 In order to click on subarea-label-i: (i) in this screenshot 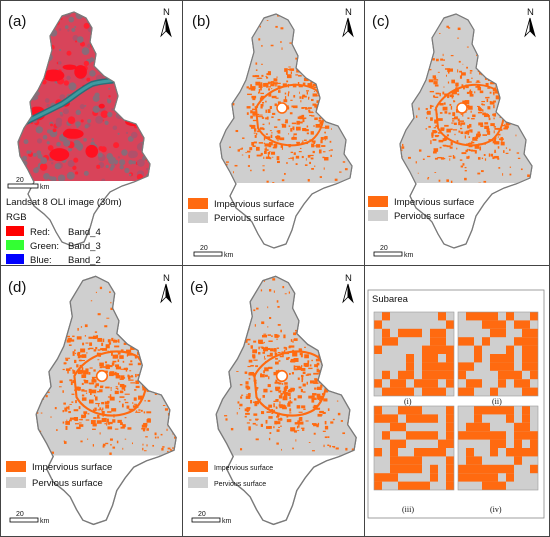, I will do `click(408, 401)`.